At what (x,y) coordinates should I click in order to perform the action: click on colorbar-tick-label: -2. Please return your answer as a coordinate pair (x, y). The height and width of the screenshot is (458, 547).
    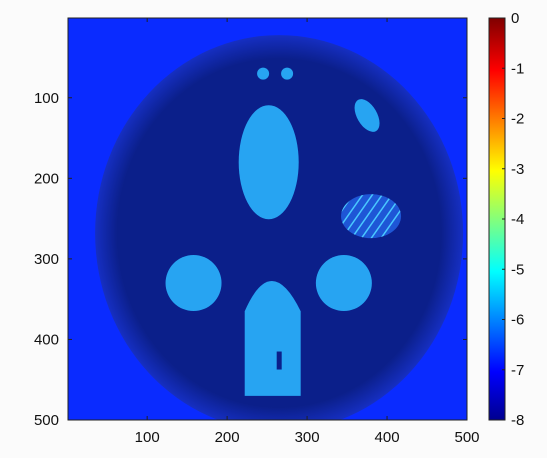
    Looking at the image, I should click on (517, 119).